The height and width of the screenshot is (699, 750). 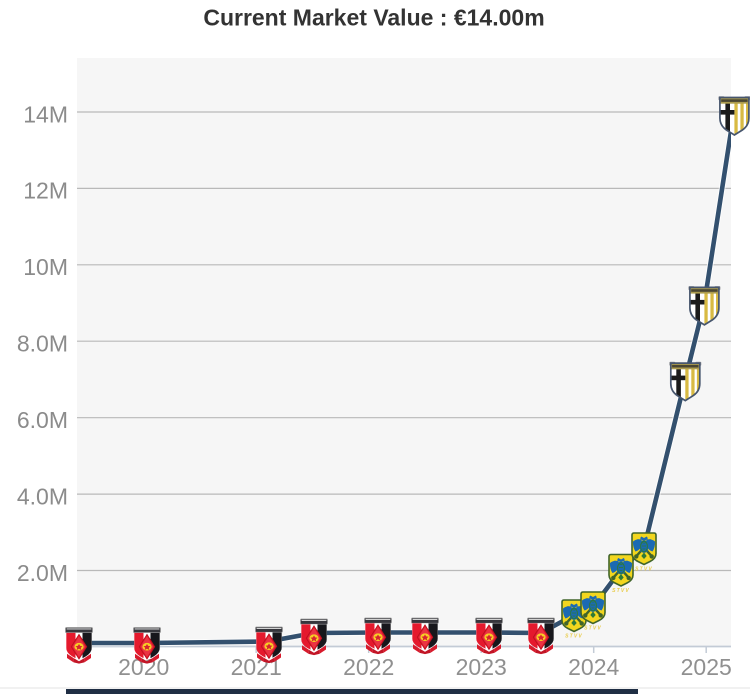 What do you see at coordinates (42, 420) in the screenshot?
I see `svg-text: 6.0M` at bounding box center [42, 420].